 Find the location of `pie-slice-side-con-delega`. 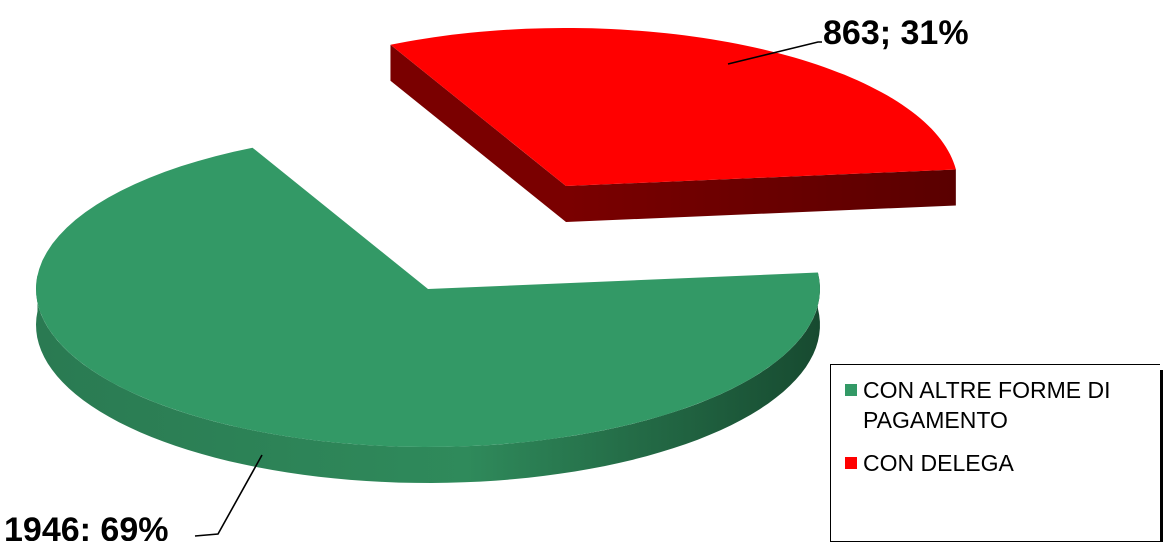

pie-slice-side-con-delega is located at coordinates (478, 133).